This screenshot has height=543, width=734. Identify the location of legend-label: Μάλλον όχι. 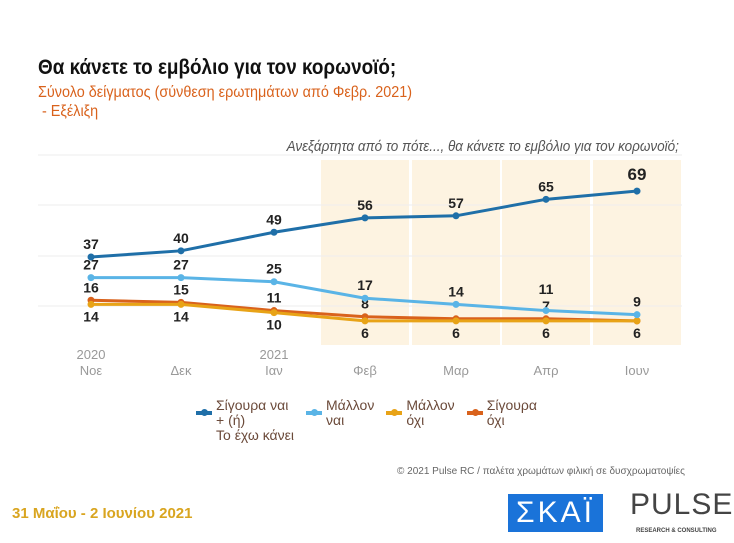
(430, 412).